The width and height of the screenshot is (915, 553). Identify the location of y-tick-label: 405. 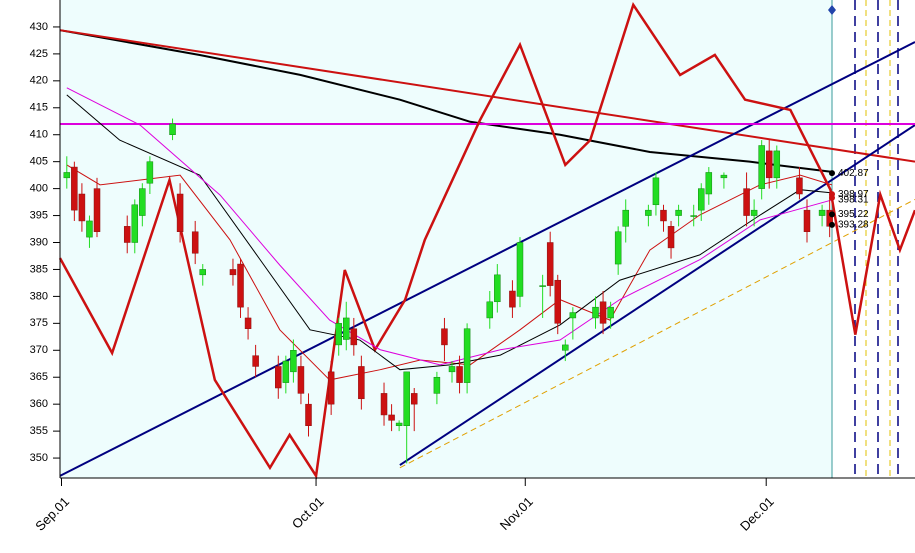
(39, 162).